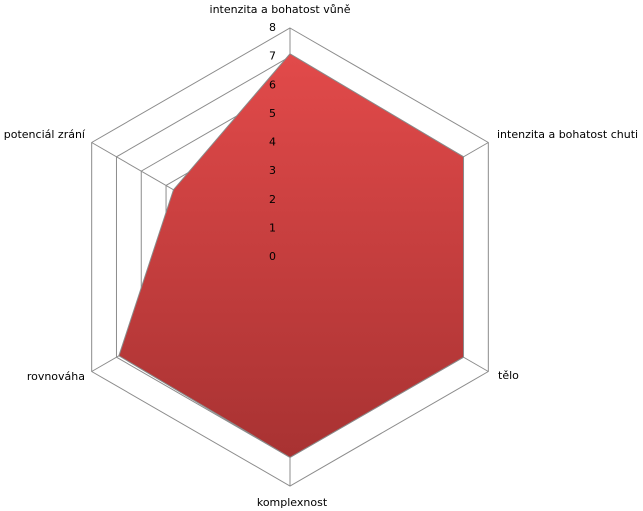 The width and height of the screenshot is (643, 511). What do you see at coordinates (272, 56) in the screenshot?
I see `r-tick-label: 7` at bounding box center [272, 56].